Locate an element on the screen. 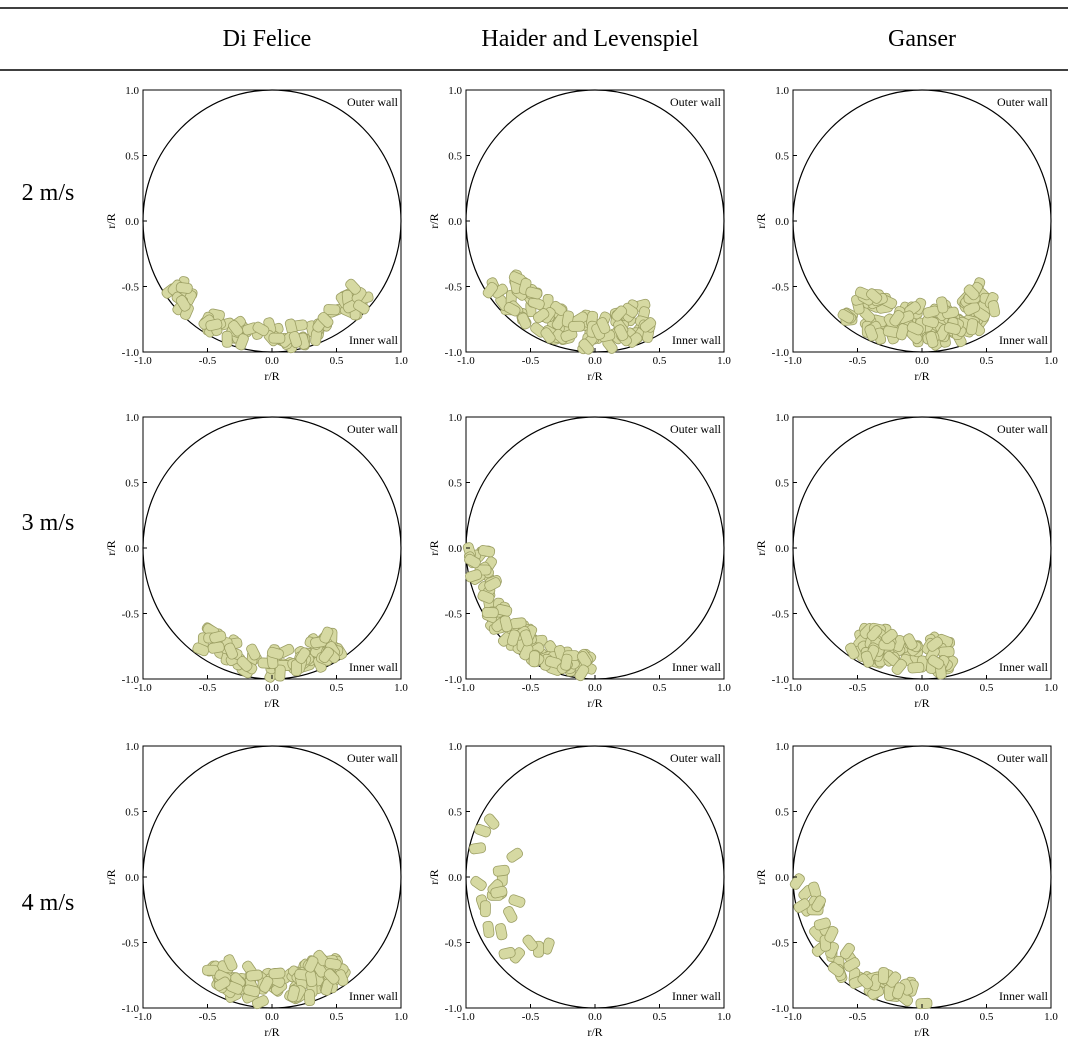 The width and height of the screenshot is (1068, 1059). y-tick-label: 0.5 is located at coordinates (782, 157).